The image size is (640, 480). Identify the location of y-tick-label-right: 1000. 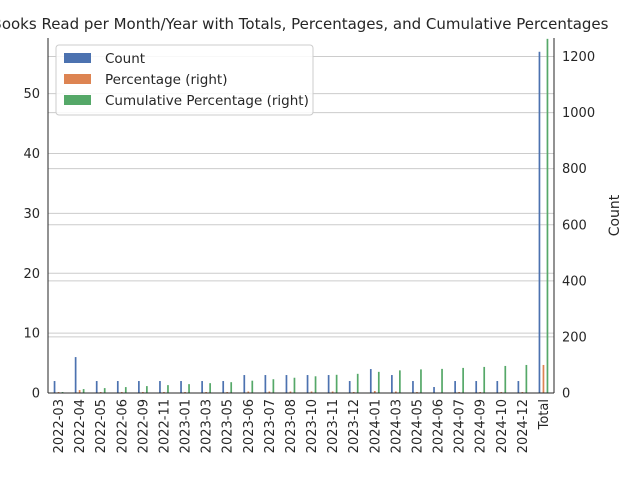
(578, 113).